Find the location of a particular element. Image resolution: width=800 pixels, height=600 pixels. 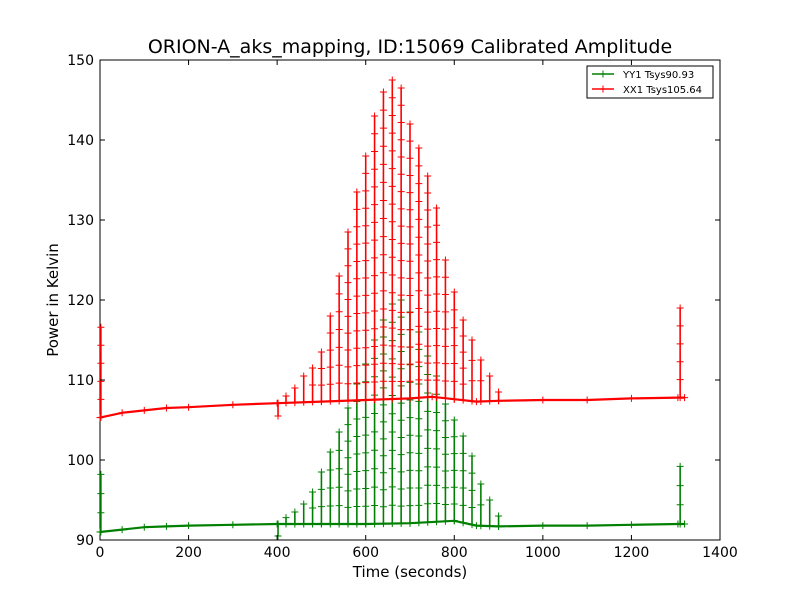

y-tick-label: 150 is located at coordinates (80, 61).